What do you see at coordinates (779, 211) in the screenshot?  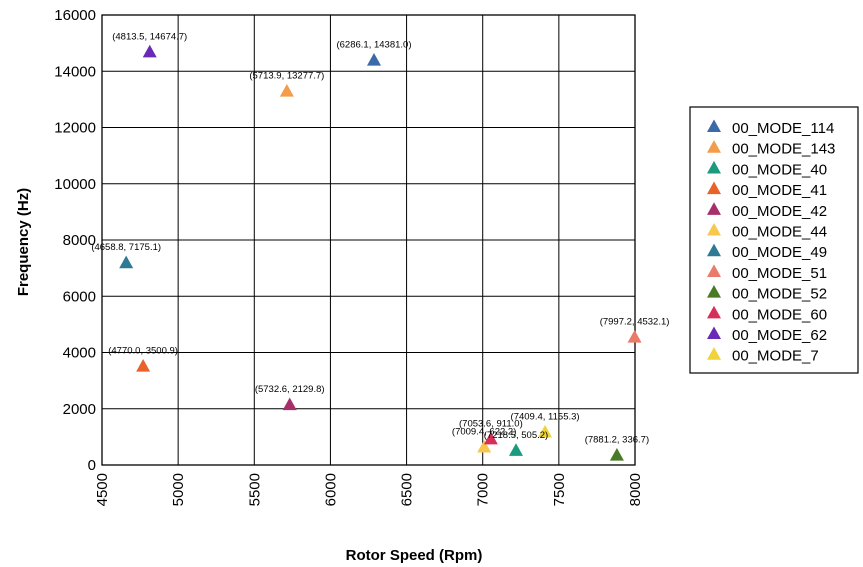 I see `legend-label: 00_MODE_42` at bounding box center [779, 211].